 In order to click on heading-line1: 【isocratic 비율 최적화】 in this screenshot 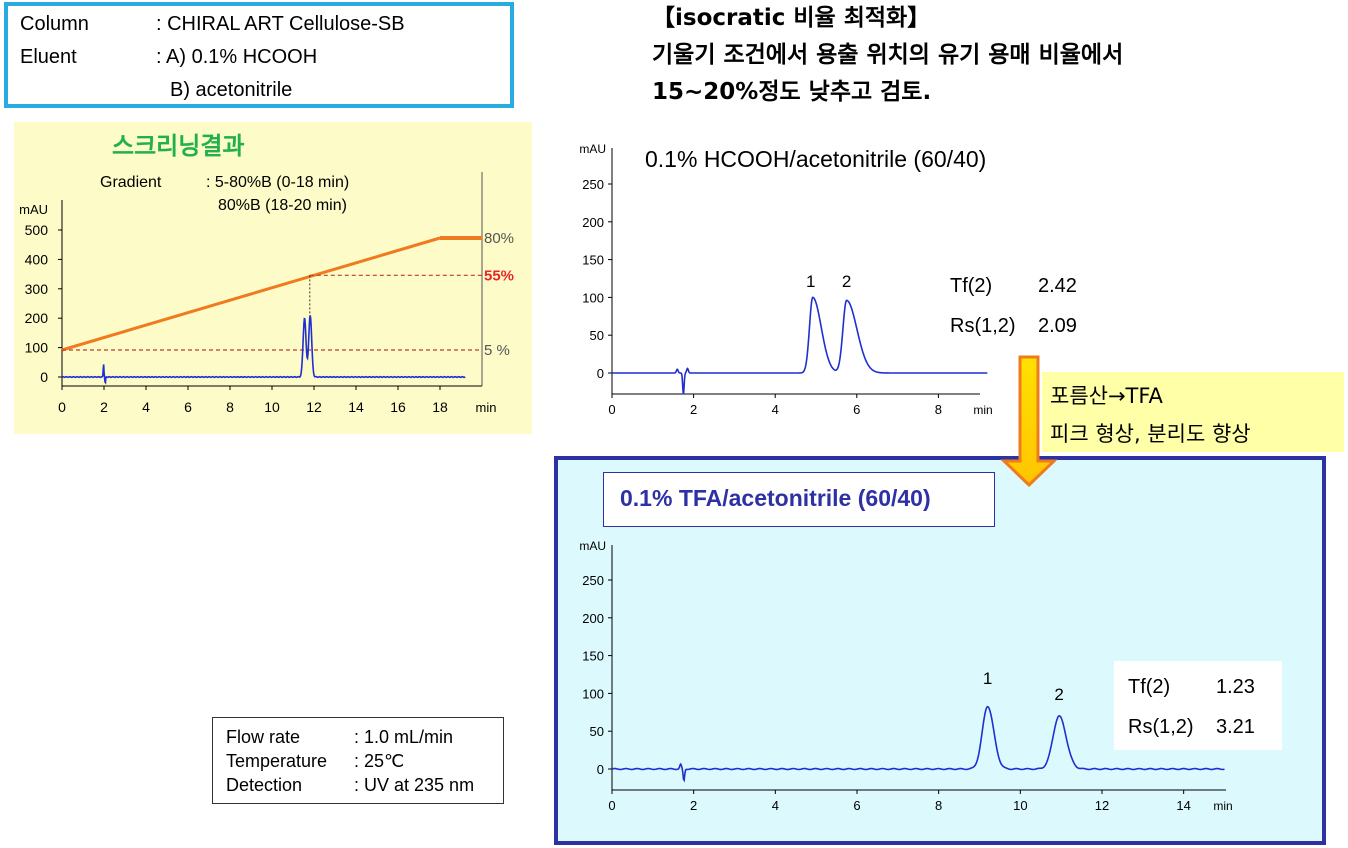, I will do `click(791, 18)`.